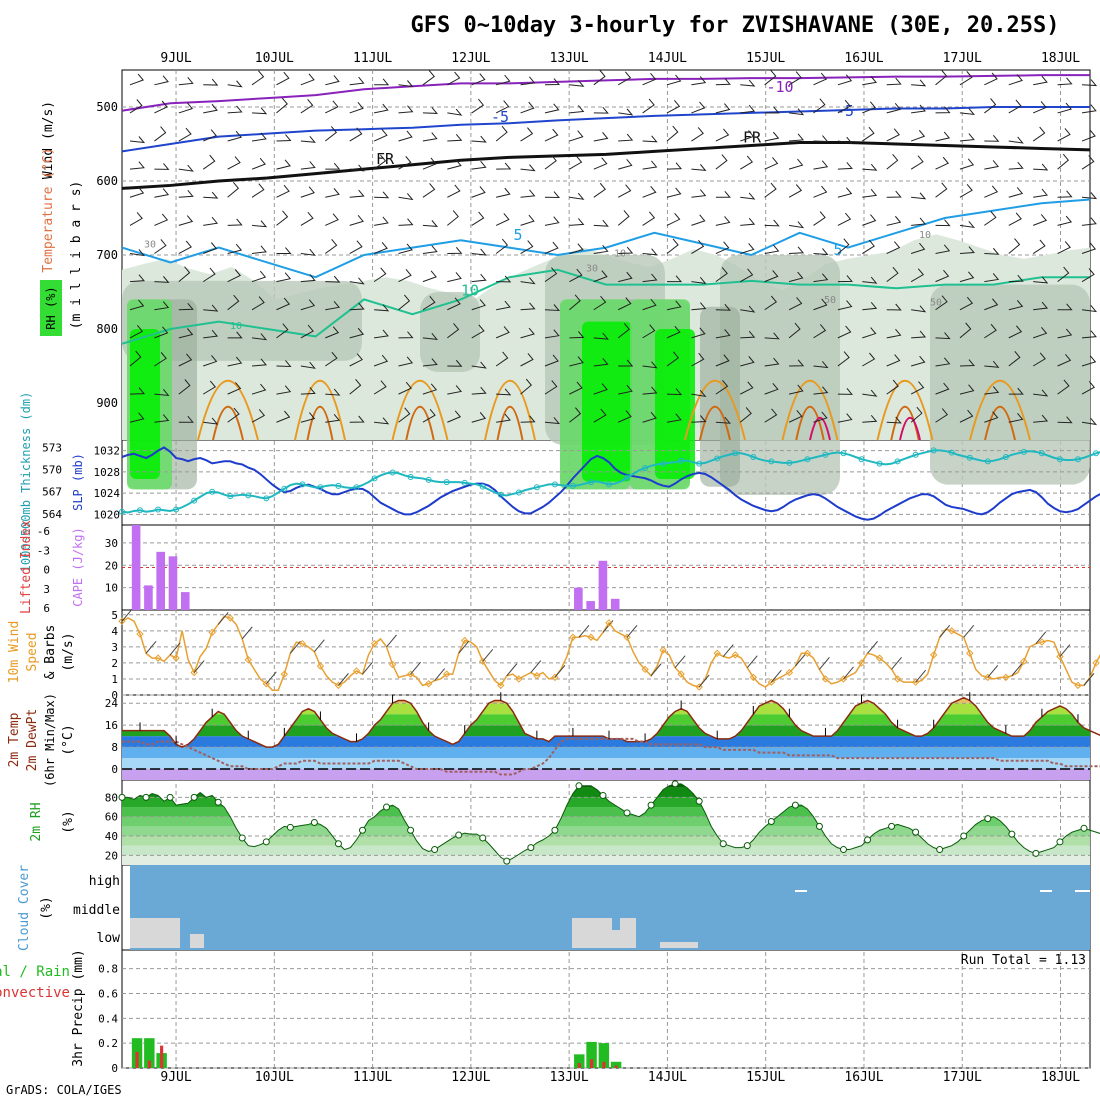 The image size is (1100, 1100). I want to click on temp-ylabel-2: 2m DewPt, so click(32, 740).